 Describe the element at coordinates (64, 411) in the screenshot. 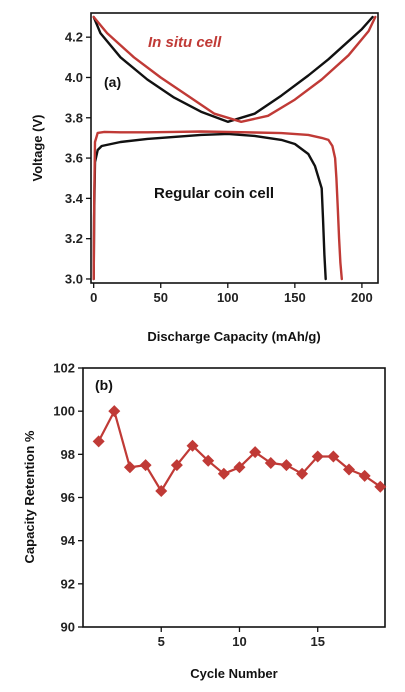

I see `y-tick-label: 100` at that location.